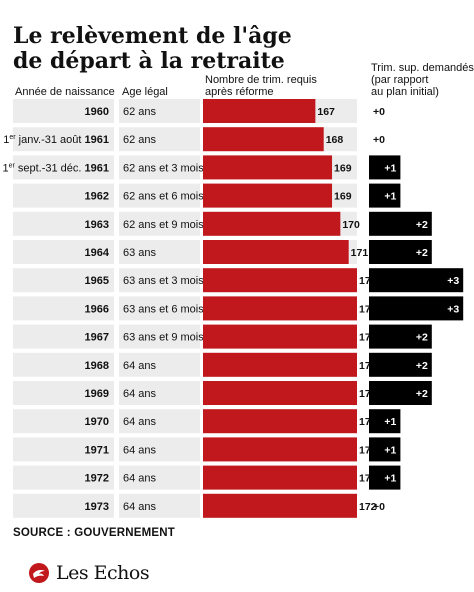 This screenshot has height=592, width=474. Describe the element at coordinates (261, 80) in the screenshot. I see `header-line: Nombre de trim. requis` at that location.